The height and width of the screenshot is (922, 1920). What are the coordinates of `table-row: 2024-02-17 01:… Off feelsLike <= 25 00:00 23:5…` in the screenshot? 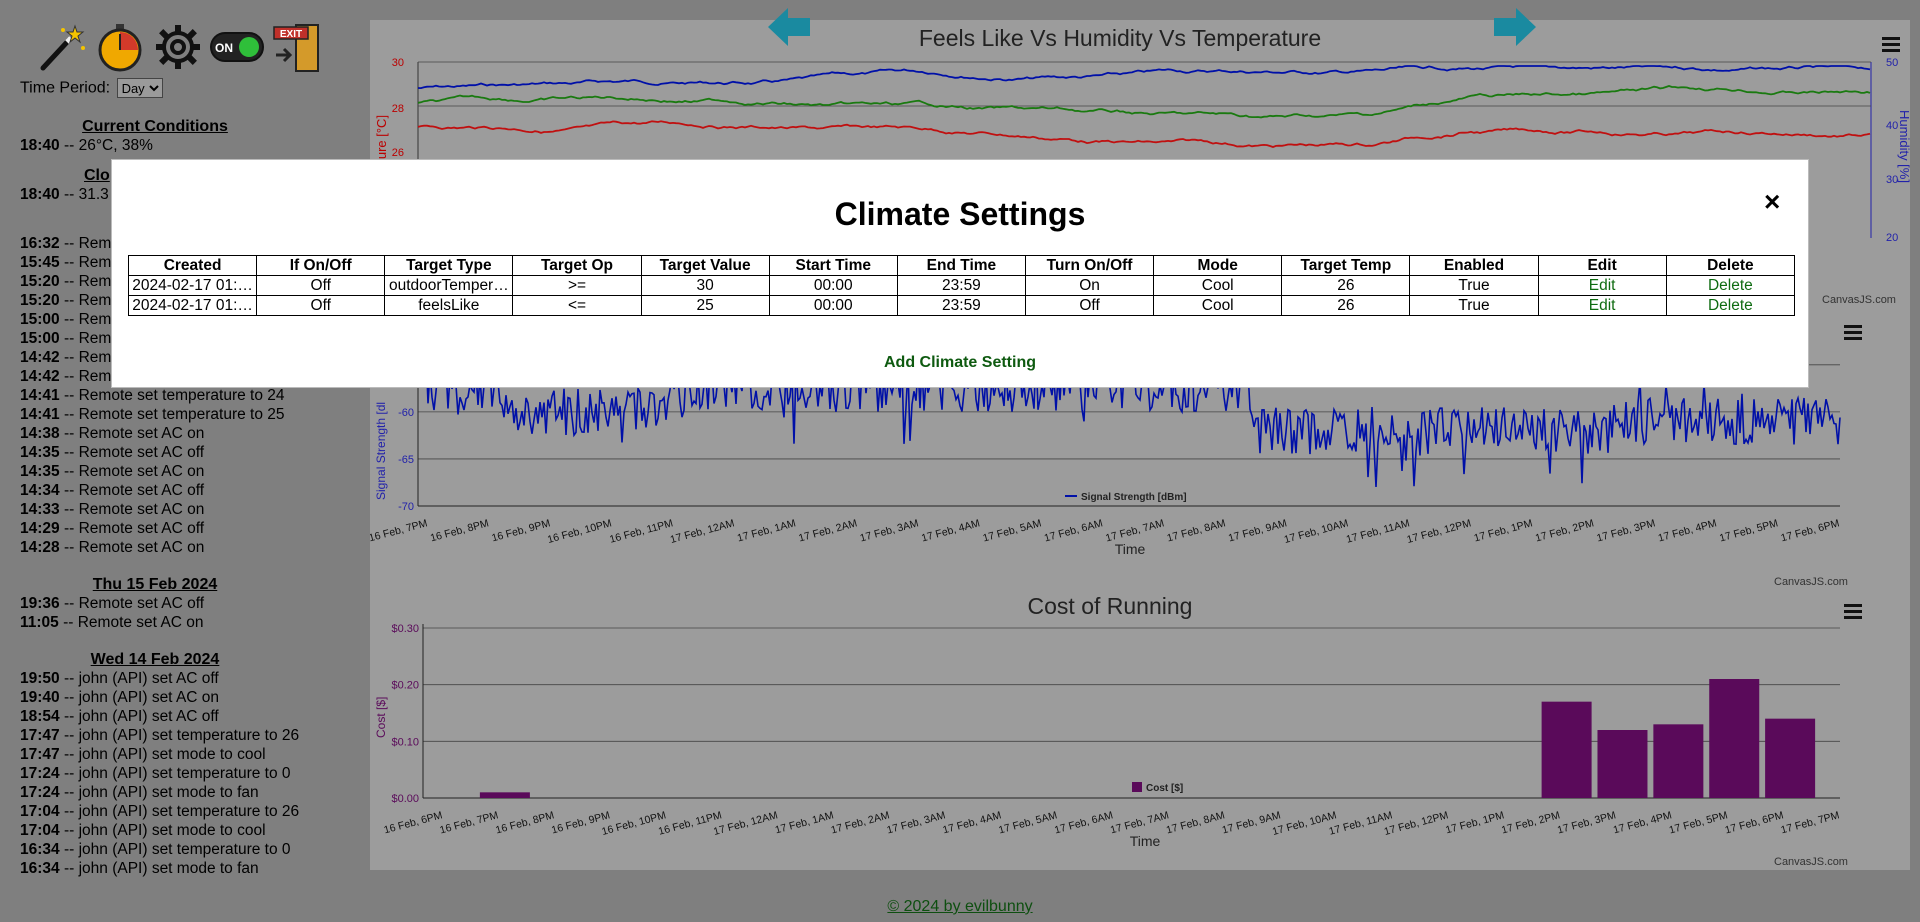 It's located at (961, 305).